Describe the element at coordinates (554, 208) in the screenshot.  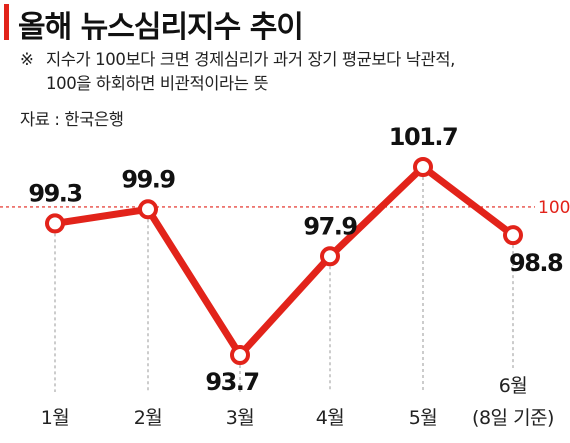
I see `reference-line-label: 100` at that location.